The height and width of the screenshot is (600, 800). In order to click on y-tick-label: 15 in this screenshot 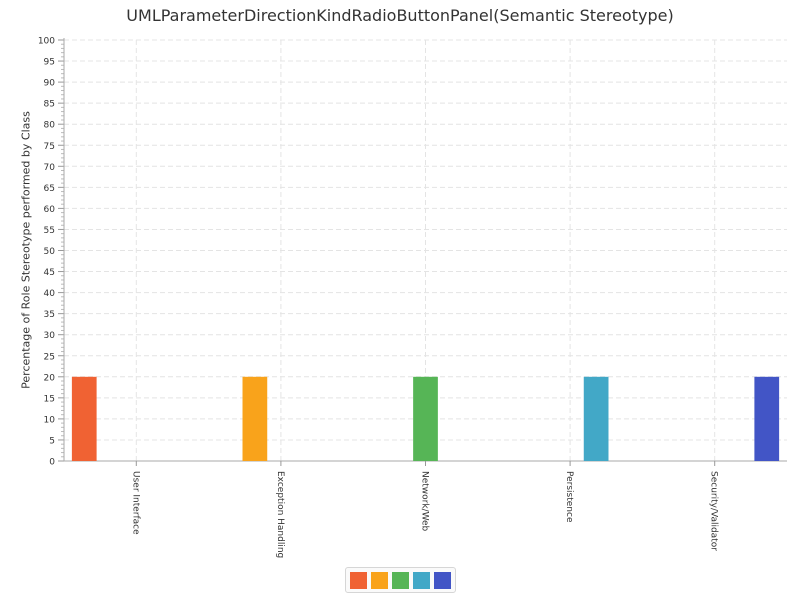, I will do `click(49, 399)`.